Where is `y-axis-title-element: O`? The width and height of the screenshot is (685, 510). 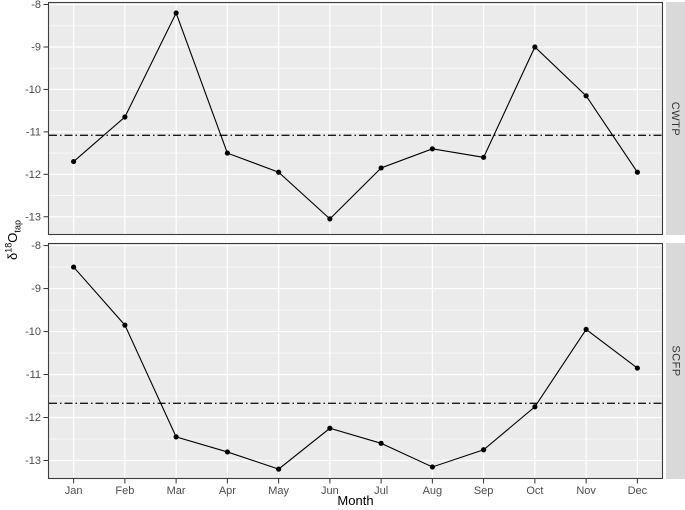 y-axis-title-element: O is located at coordinates (12, 237).